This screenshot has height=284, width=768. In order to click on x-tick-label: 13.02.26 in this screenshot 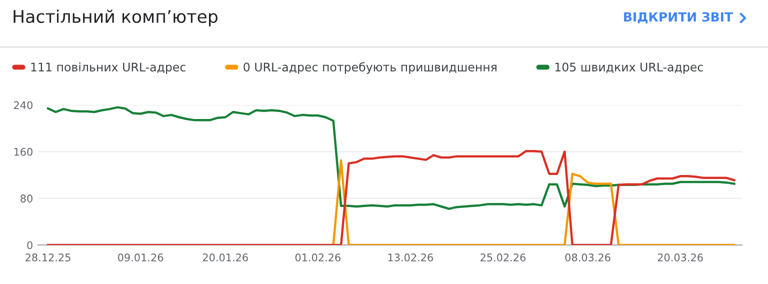, I will do `click(410, 258)`.